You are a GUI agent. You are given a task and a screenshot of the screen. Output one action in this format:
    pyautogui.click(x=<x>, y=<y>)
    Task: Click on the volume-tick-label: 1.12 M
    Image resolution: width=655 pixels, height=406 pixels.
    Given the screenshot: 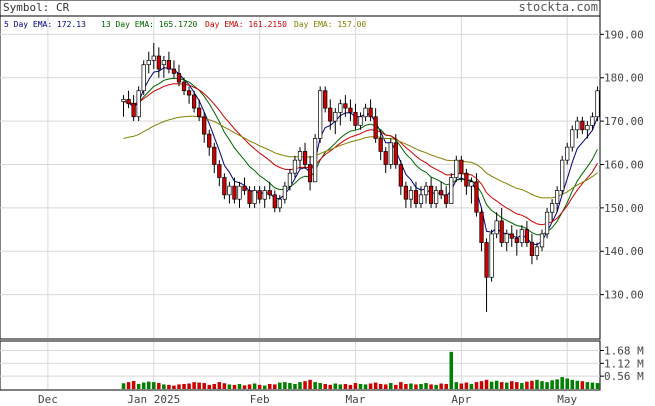 What is the action you would take?
    pyautogui.click(x=624, y=363)
    